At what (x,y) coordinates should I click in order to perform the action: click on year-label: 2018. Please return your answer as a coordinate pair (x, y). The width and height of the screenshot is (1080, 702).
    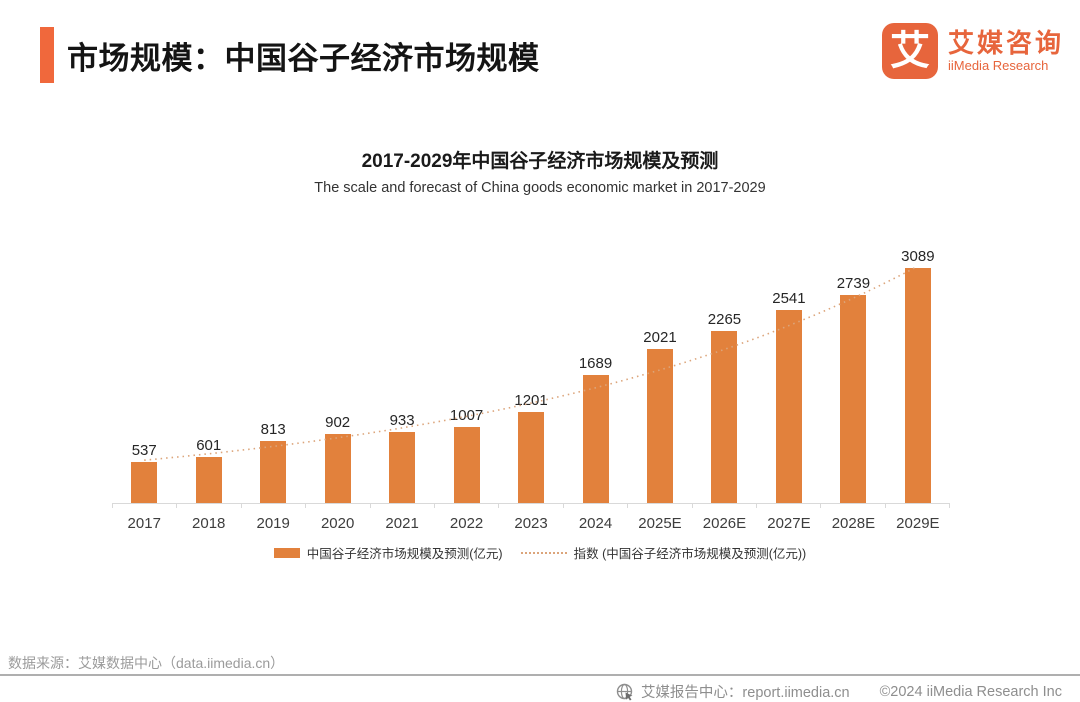
    Looking at the image, I should click on (209, 523).